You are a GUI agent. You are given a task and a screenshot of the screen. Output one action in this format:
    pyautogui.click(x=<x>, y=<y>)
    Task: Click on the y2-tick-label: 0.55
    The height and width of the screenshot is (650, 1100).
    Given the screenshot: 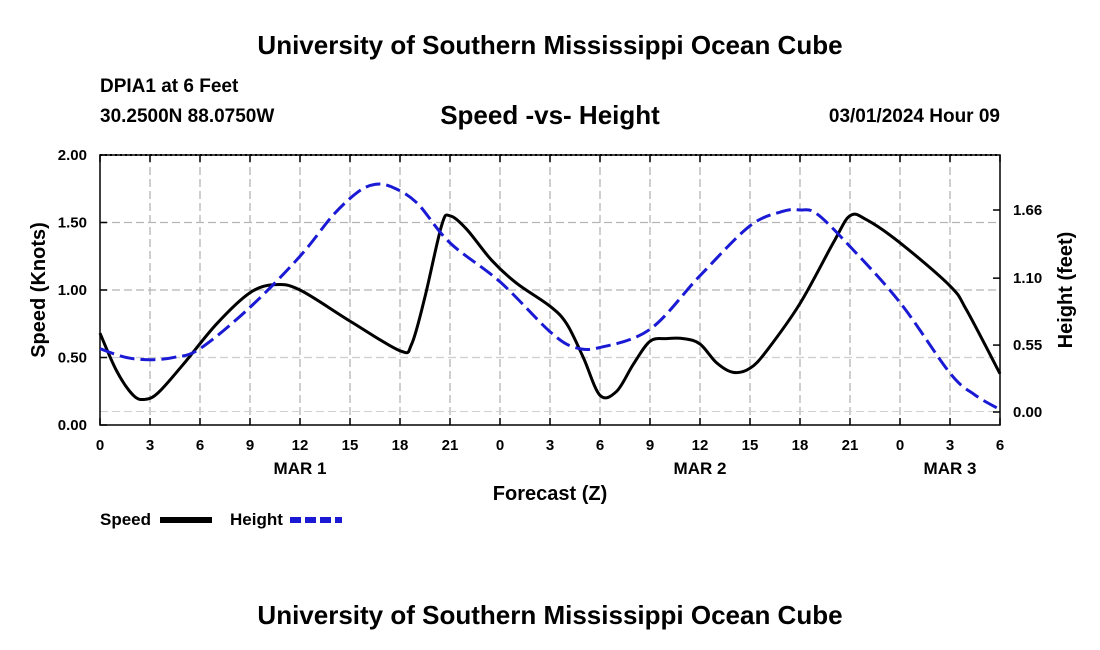 What is the action you would take?
    pyautogui.click(x=1027, y=345)
    